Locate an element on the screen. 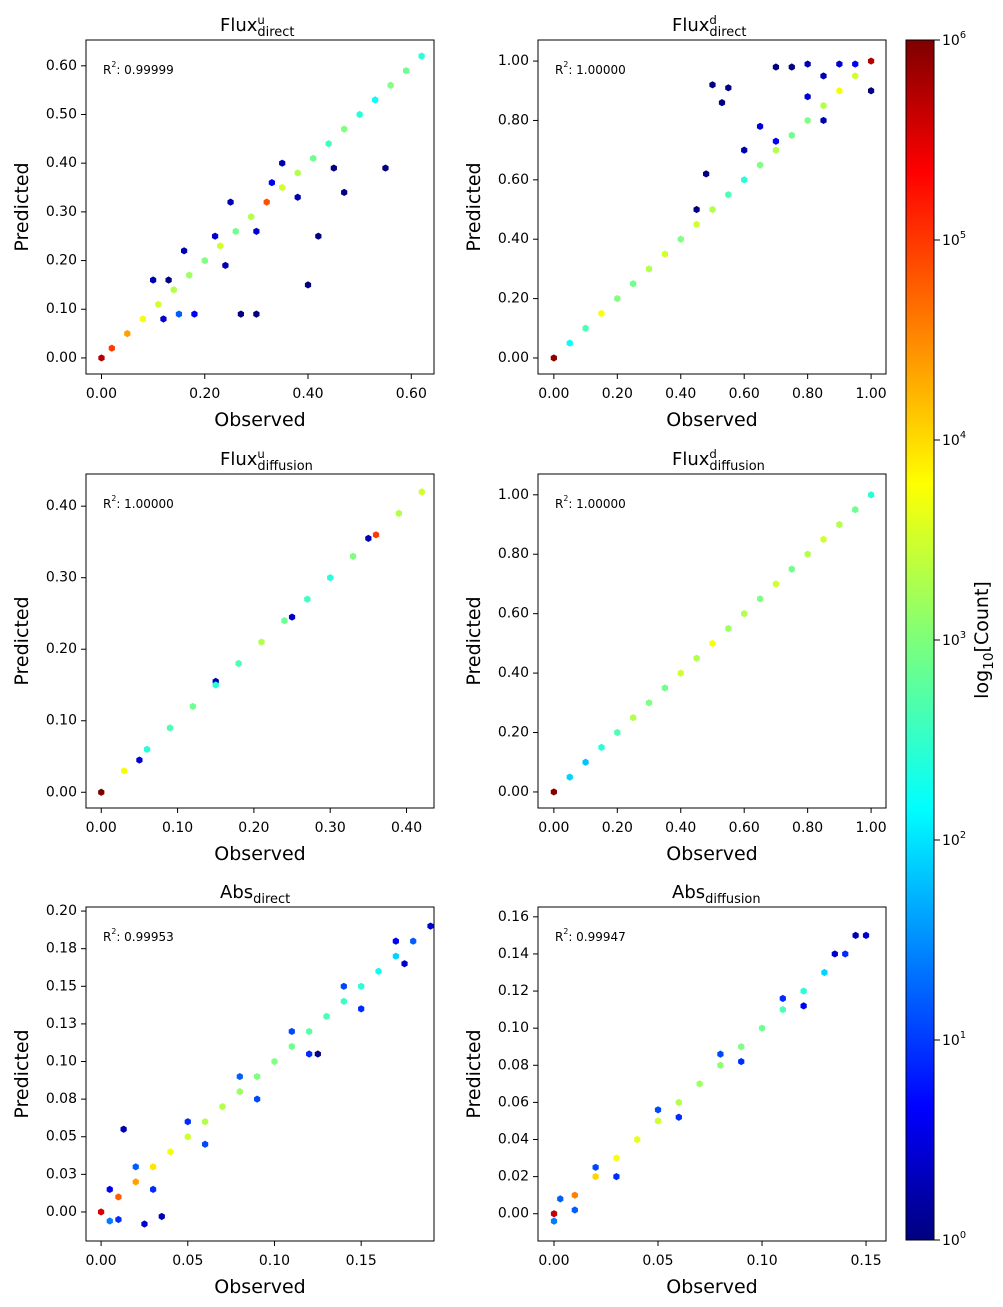 This screenshot has height=1307, width=1003. y-tick-label: 0.05 is located at coordinates (61, 1137).